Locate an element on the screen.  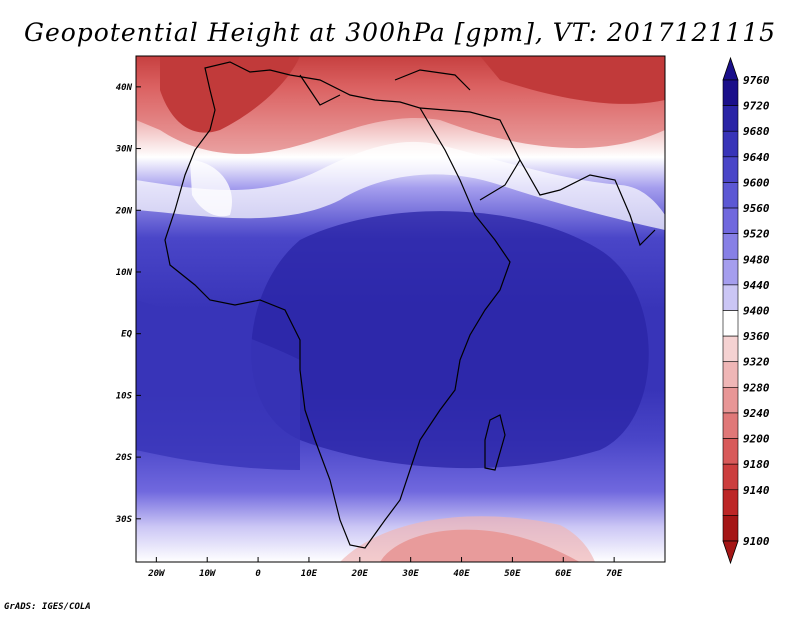
colorbar-label: 9640 is located at coordinates (756, 157).